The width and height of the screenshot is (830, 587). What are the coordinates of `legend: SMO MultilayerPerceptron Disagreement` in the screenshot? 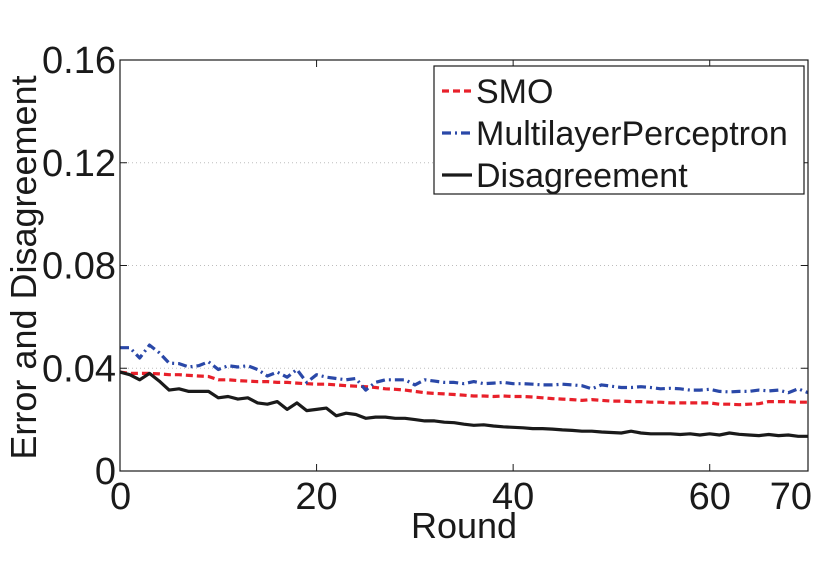 It's located at (619, 130).